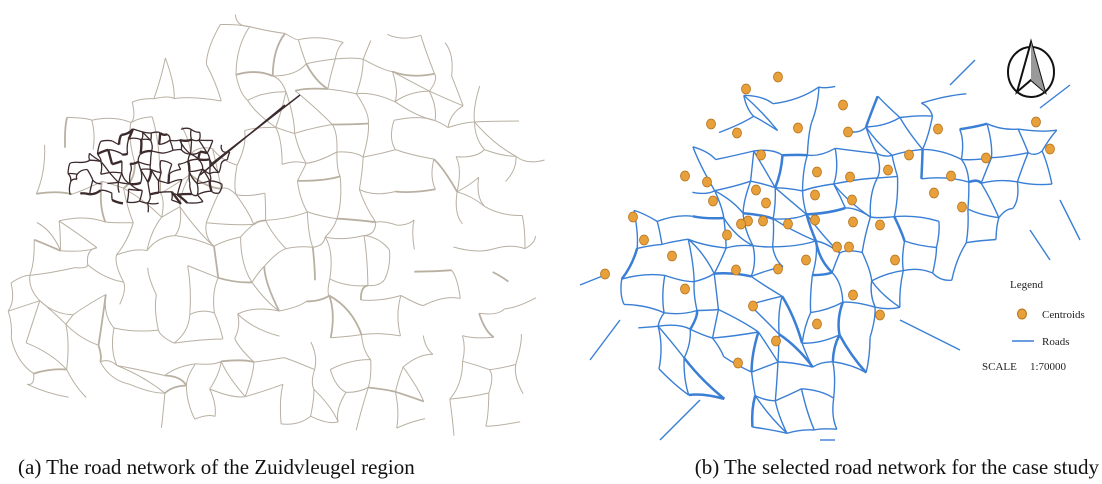 The width and height of the screenshot is (1102, 484). What do you see at coordinates (1026, 285) in the screenshot?
I see `legend-title: Legend` at bounding box center [1026, 285].